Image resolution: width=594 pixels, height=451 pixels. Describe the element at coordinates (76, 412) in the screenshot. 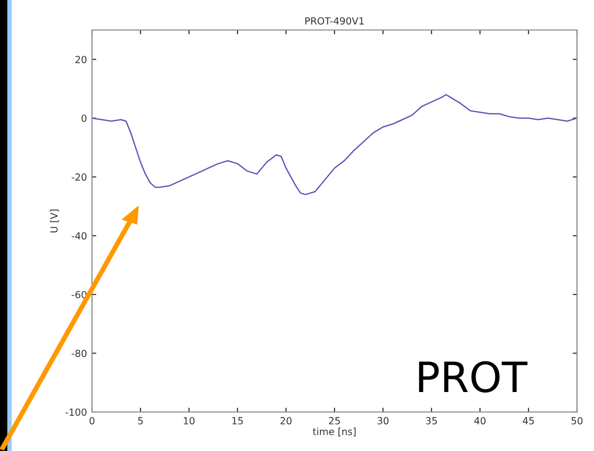

I see `y-tick-label: -100` at that location.